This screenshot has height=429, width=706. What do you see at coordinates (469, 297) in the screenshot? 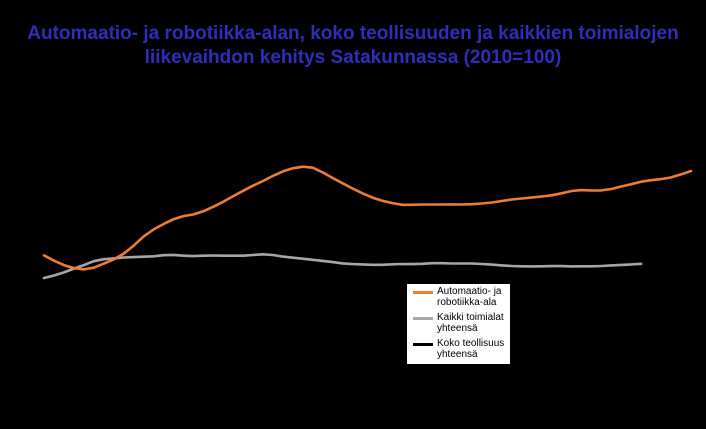
I see `legend-label-automaatio: Automaatio- ja robotiikka-ala` at bounding box center [469, 297].